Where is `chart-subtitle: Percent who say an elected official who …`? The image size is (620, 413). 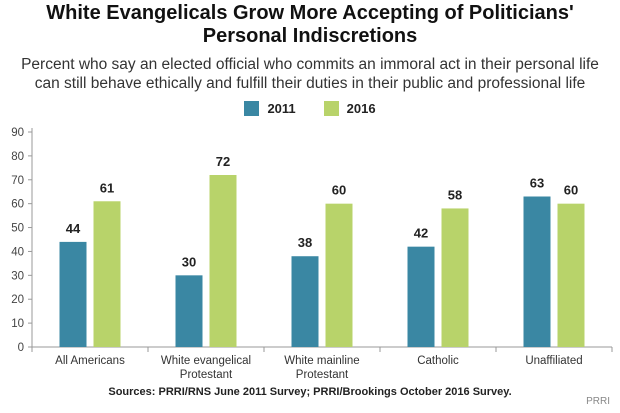 chart-subtitle: Percent who say an elected official who … is located at coordinates (310, 74).